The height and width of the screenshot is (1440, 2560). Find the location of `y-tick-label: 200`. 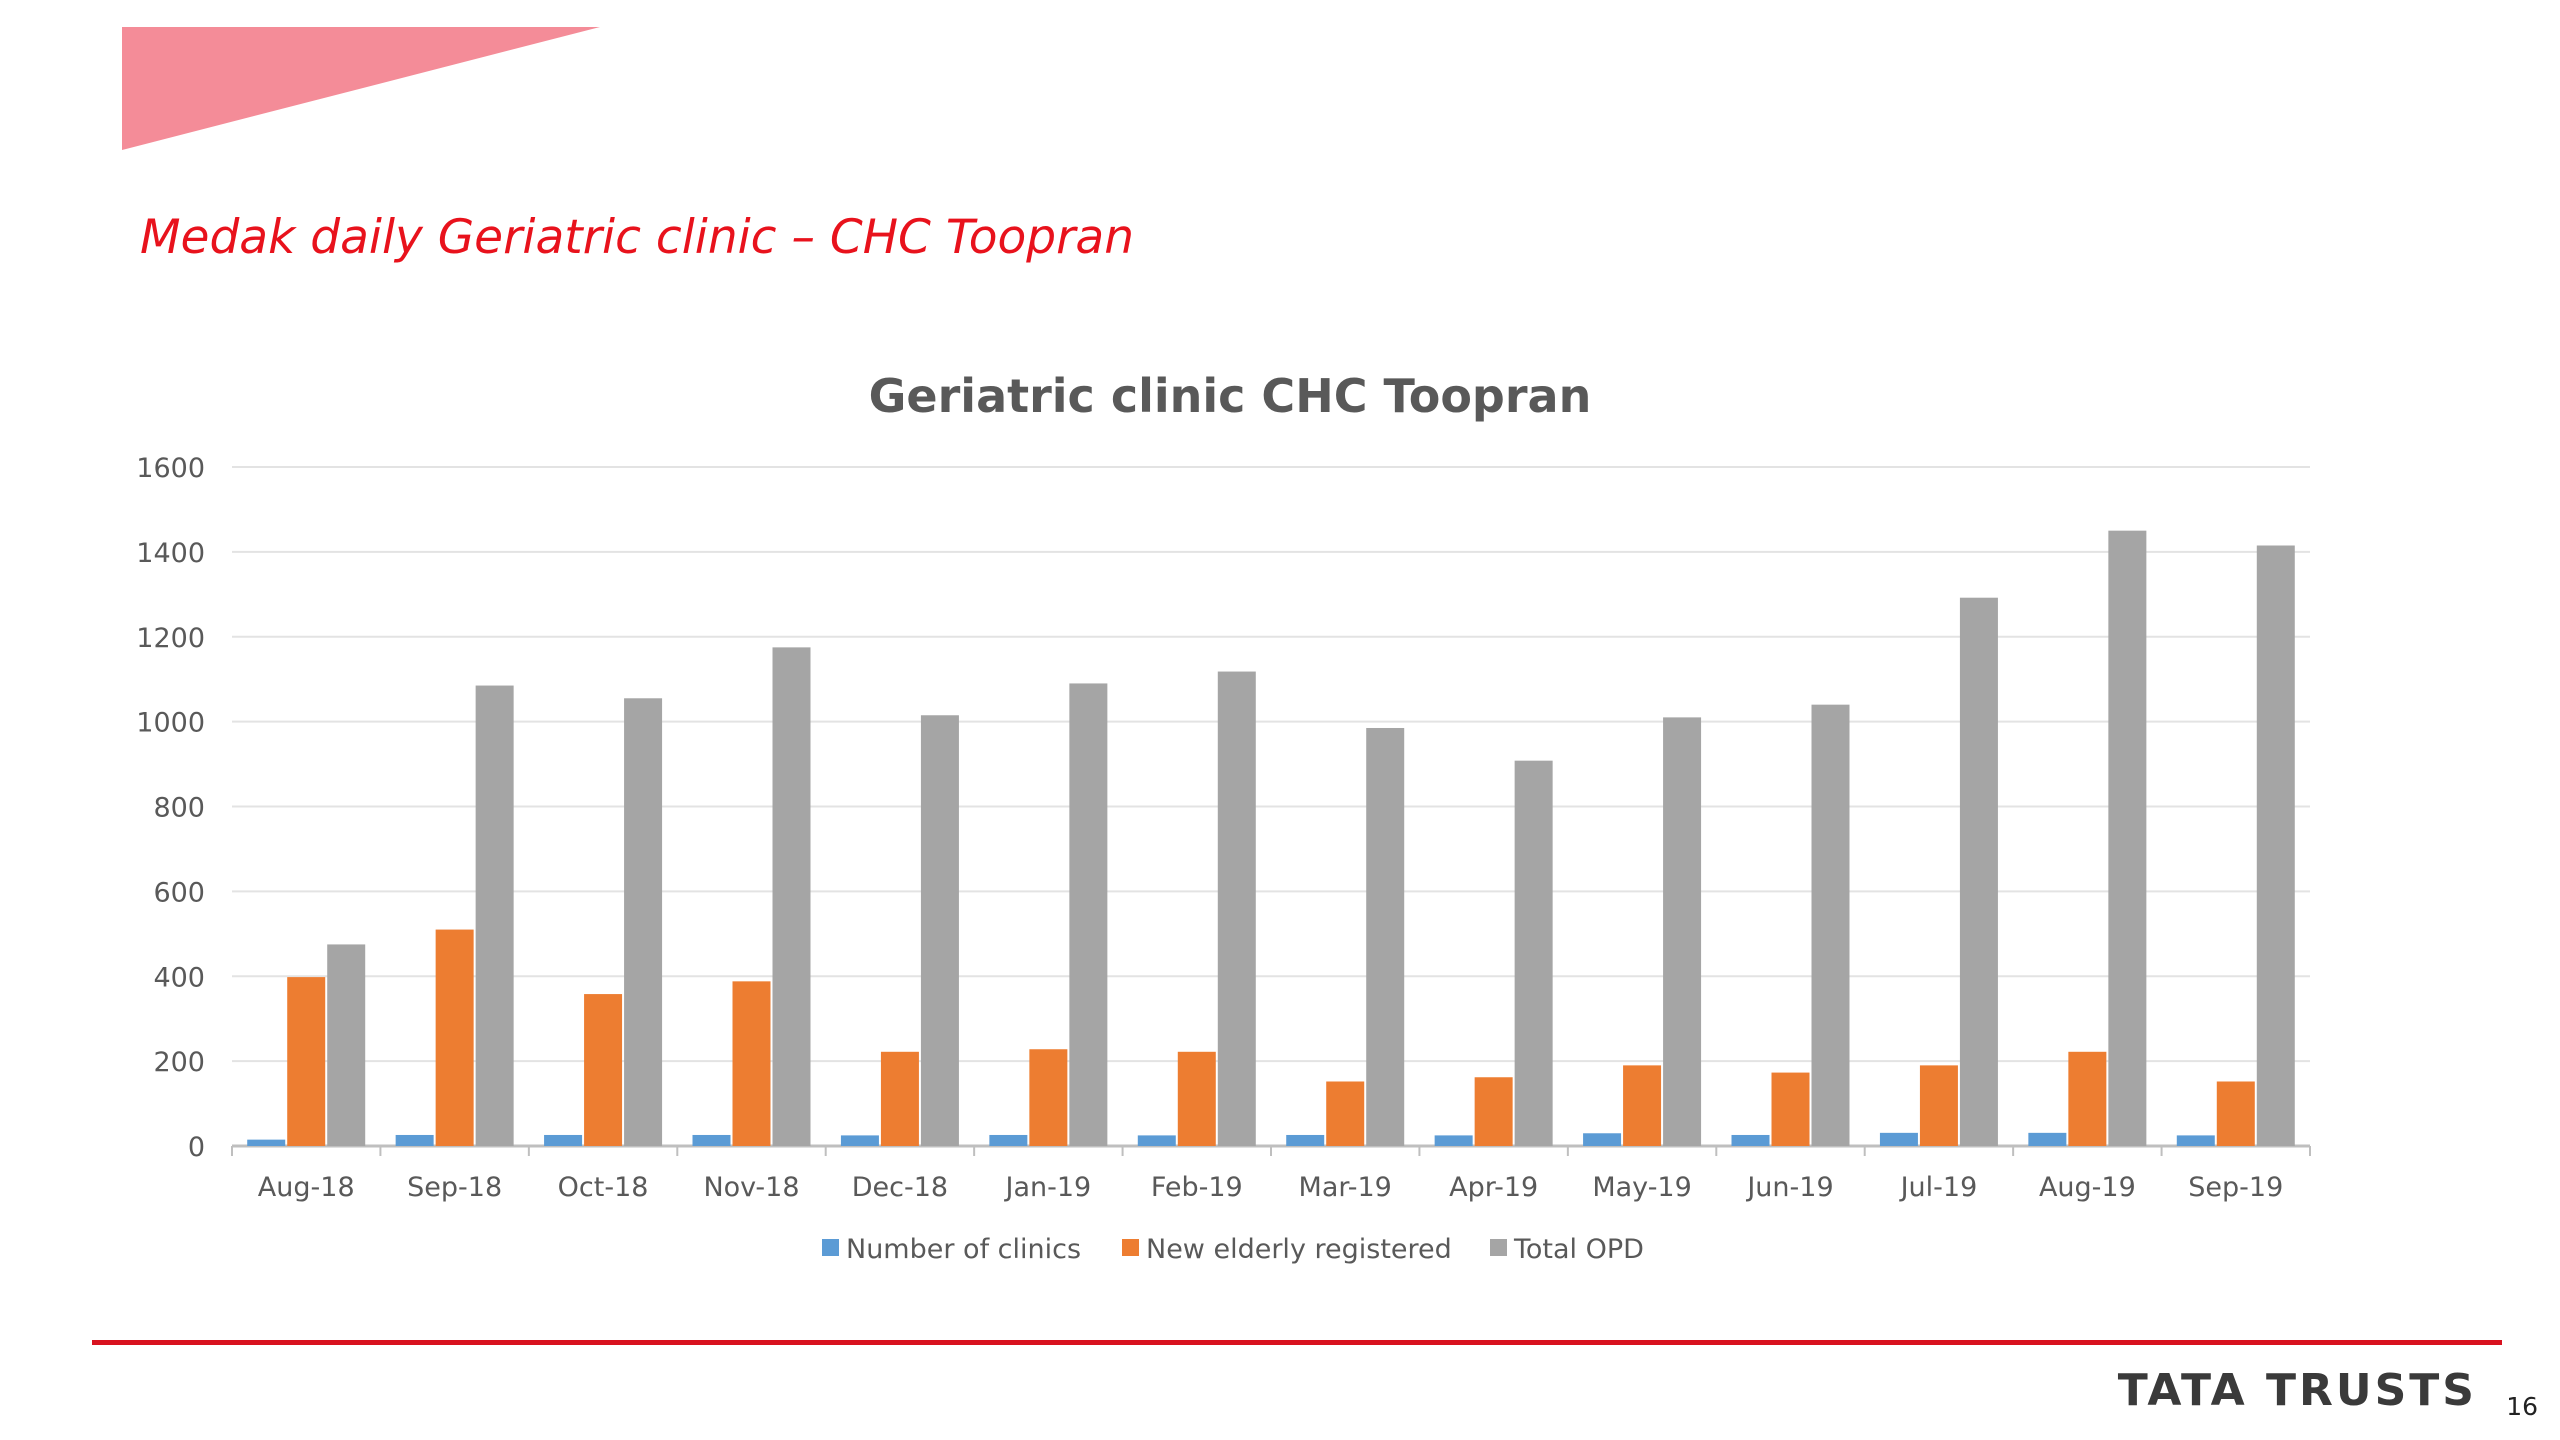

y-tick-label: 200 is located at coordinates (179, 1062).